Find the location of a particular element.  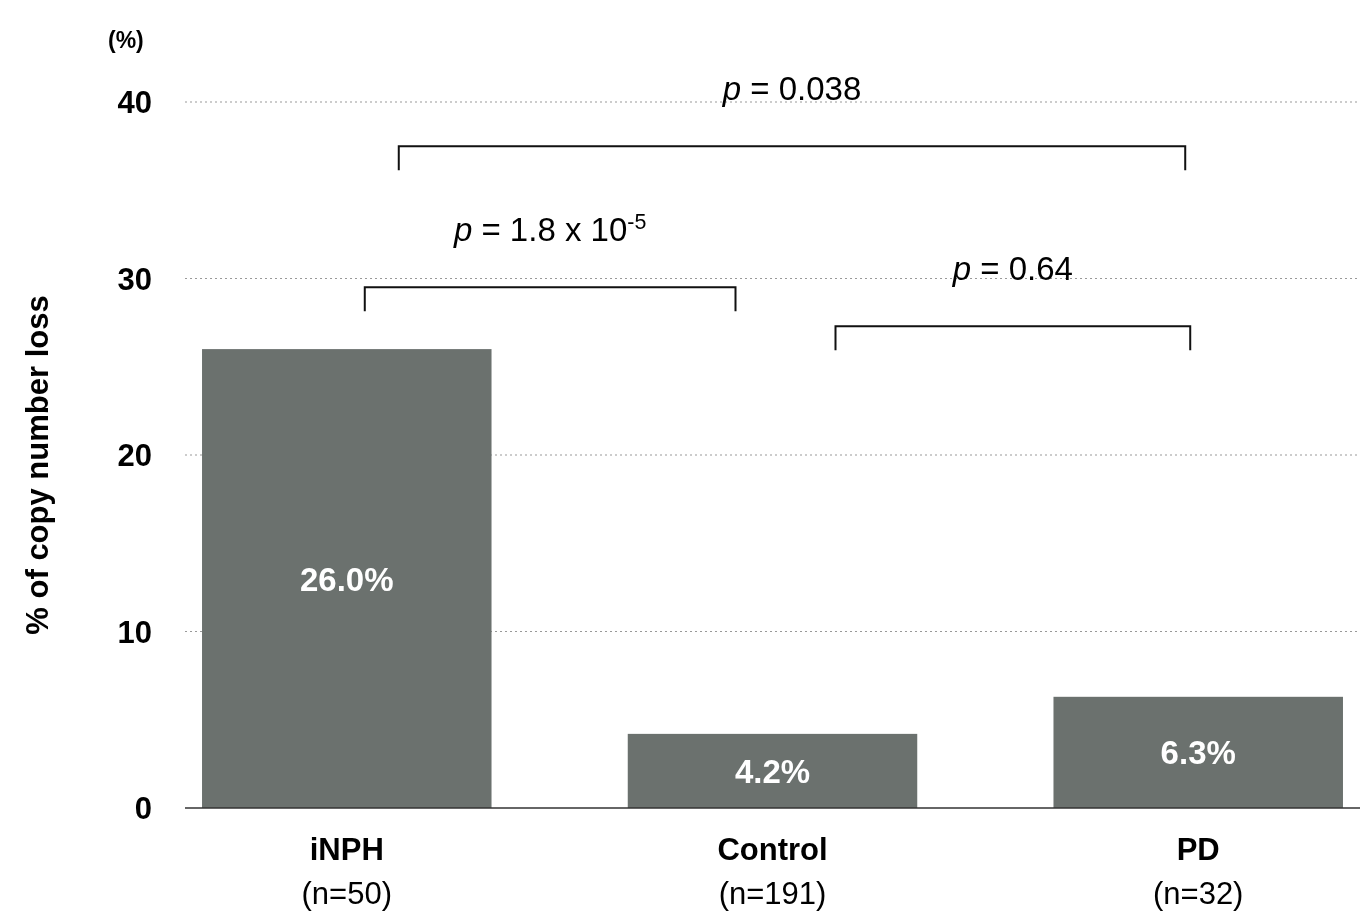

y-tick-label: 30 is located at coordinates (134, 279).